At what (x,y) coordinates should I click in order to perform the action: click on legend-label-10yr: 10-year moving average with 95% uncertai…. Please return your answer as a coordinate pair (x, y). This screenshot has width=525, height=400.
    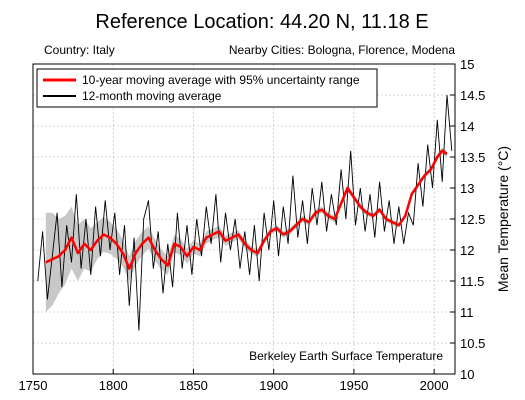
    Looking at the image, I should click on (221, 80).